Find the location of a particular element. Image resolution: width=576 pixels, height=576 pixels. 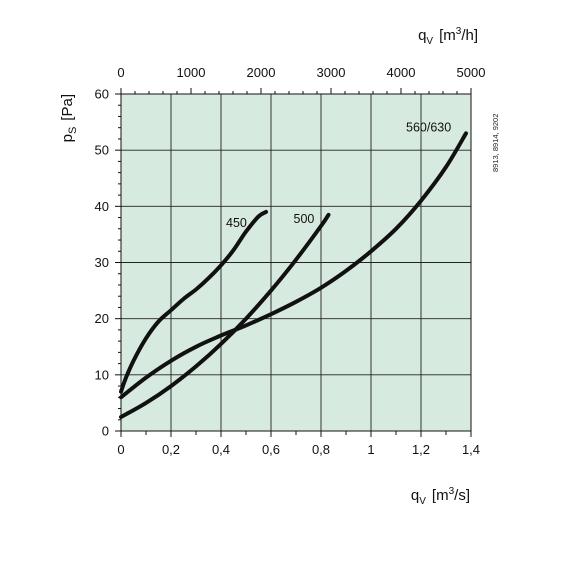

y-axis-label: pS [Pa] is located at coordinates (69, 118).